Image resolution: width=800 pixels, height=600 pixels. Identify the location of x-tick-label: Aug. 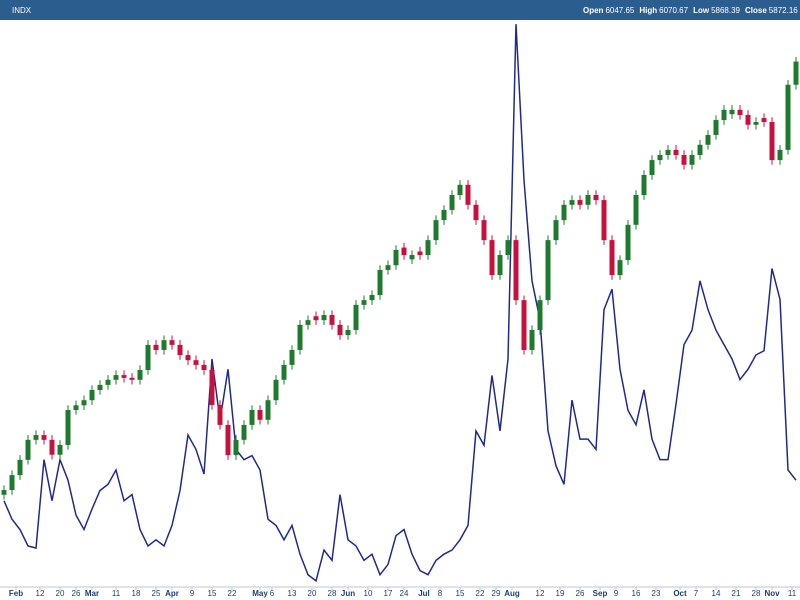
(512, 593).